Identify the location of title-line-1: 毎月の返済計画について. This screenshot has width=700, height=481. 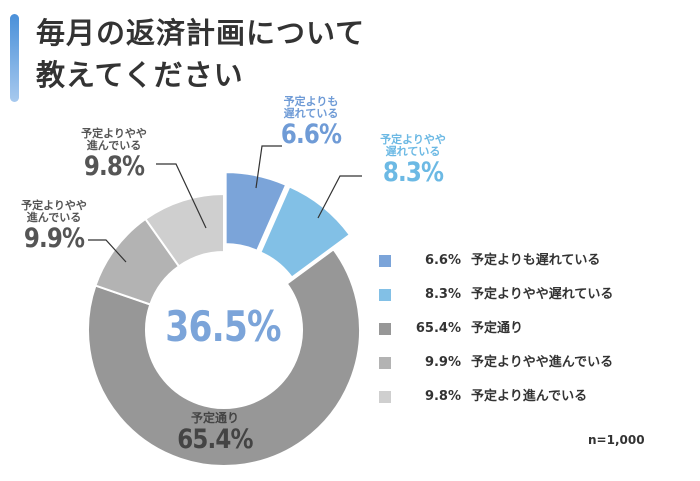
(201, 33).